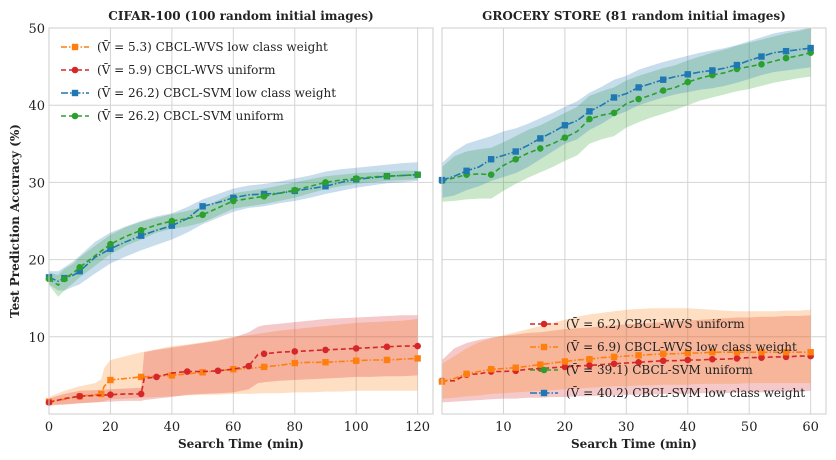 The height and width of the screenshot is (460, 836). What do you see at coordinates (233, 427) in the screenshot?
I see `x-tick-label: 60` at bounding box center [233, 427].